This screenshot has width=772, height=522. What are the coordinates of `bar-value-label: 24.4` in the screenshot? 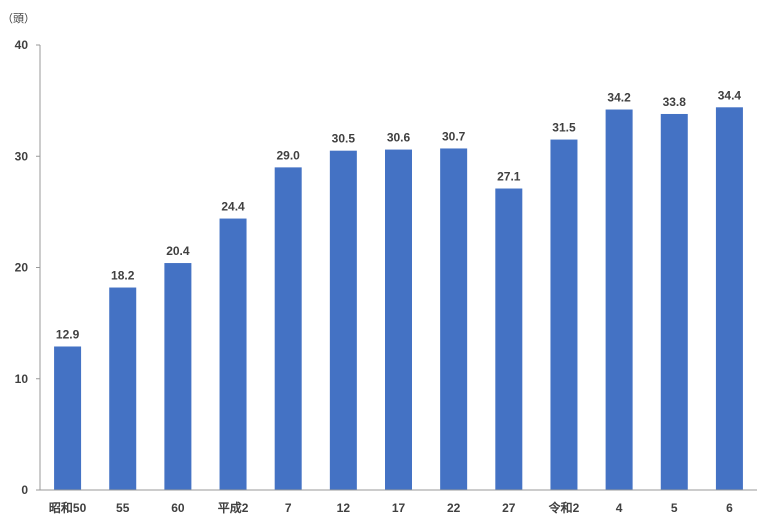 It's located at (233, 207).